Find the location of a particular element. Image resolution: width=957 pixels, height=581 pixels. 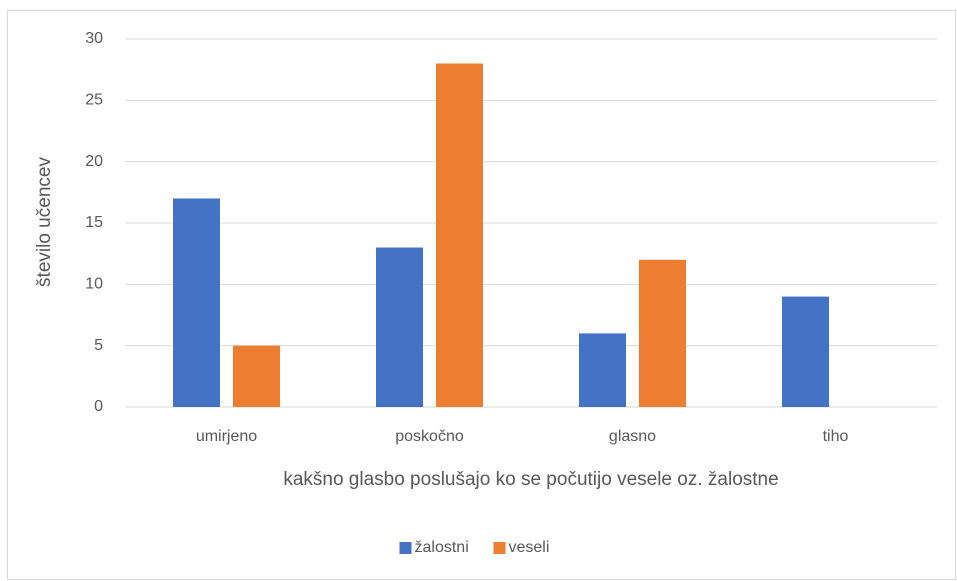

y-tick-label: 5 is located at coordinates (98, 345).